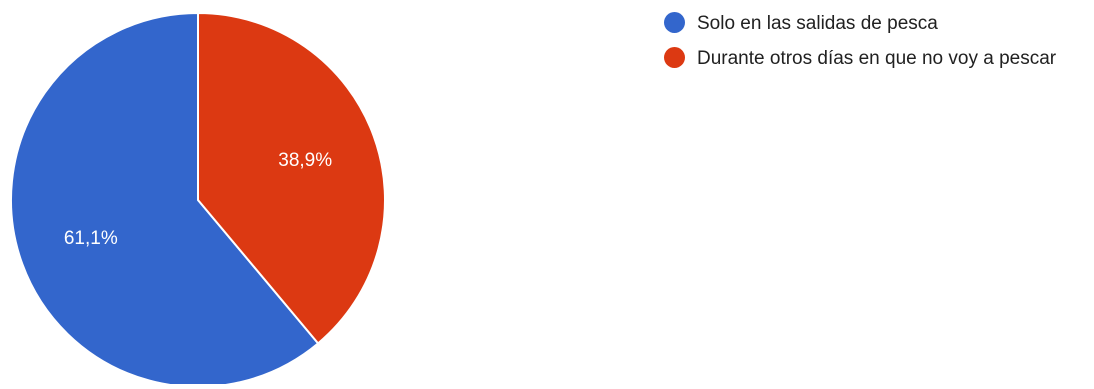 The height and width of the screenshot is (389, 1094). I want to click on legend-item-solo-salidas: Solo en las salidas de pesca, so click(874, 23).